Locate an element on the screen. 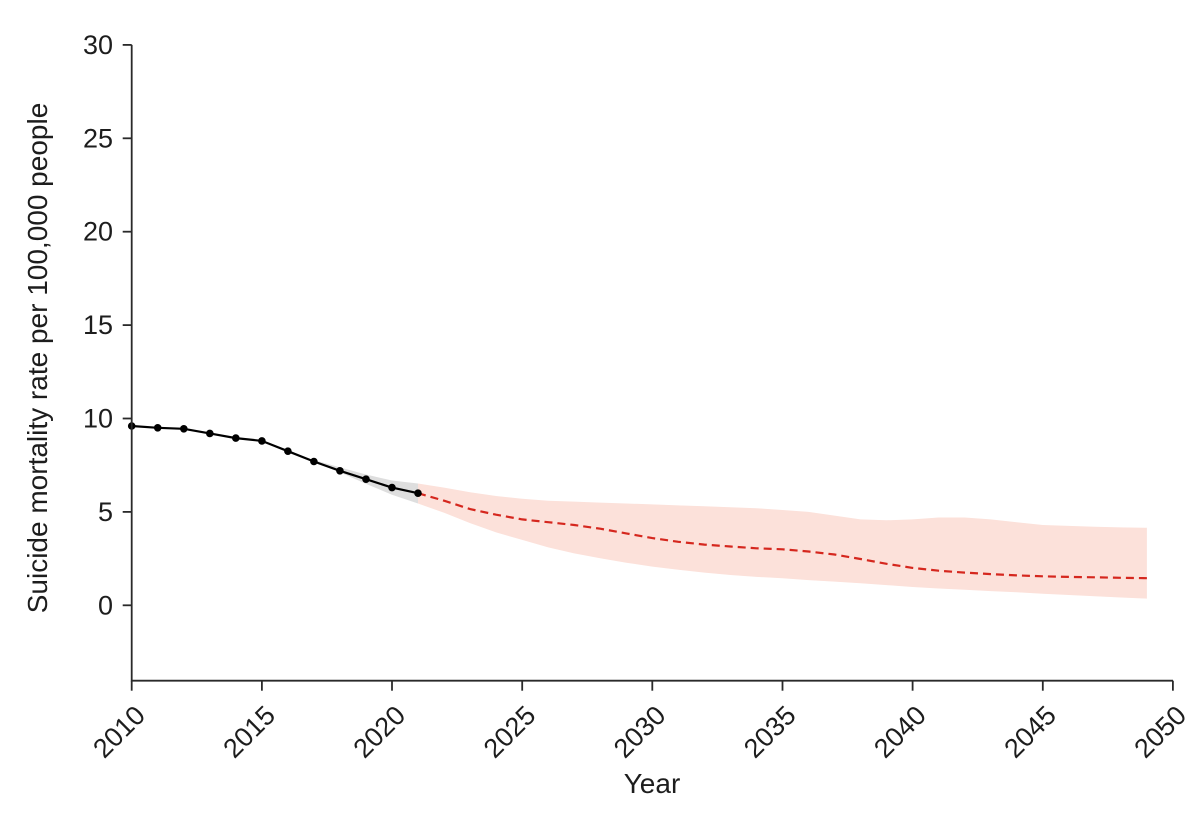 This screenshot has width=1200, height=815. x-tick-label: 2015 is located at coordinates (249, 732).